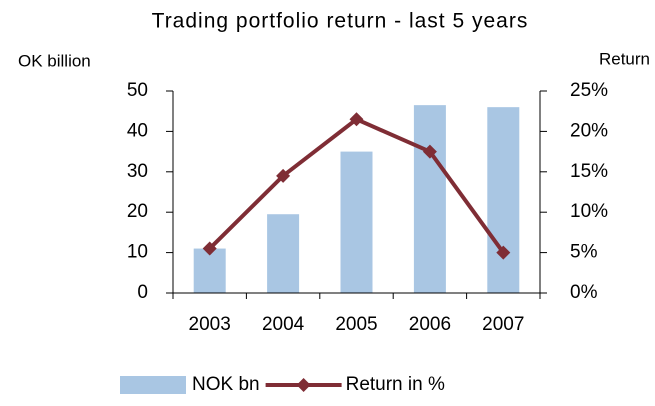 The width and height of the screenshot is (655, 406). What do you see at coordinates (137, 211) in the screenshot?
I see `y-tick-label: 20` at bounding box center [137, 211].